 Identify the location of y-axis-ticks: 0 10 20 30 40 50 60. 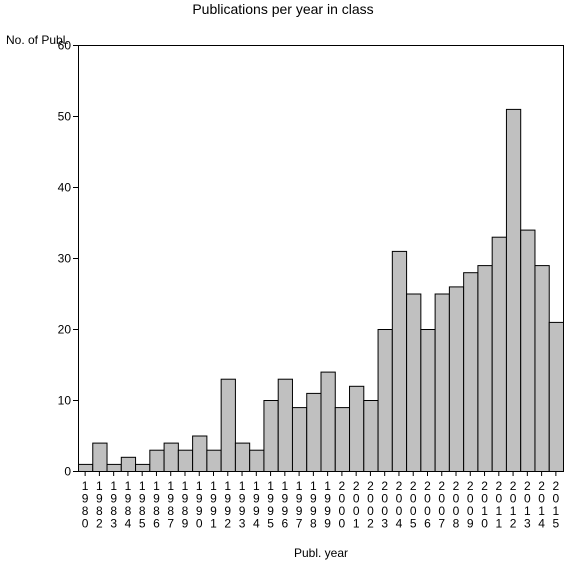
(68, 259).